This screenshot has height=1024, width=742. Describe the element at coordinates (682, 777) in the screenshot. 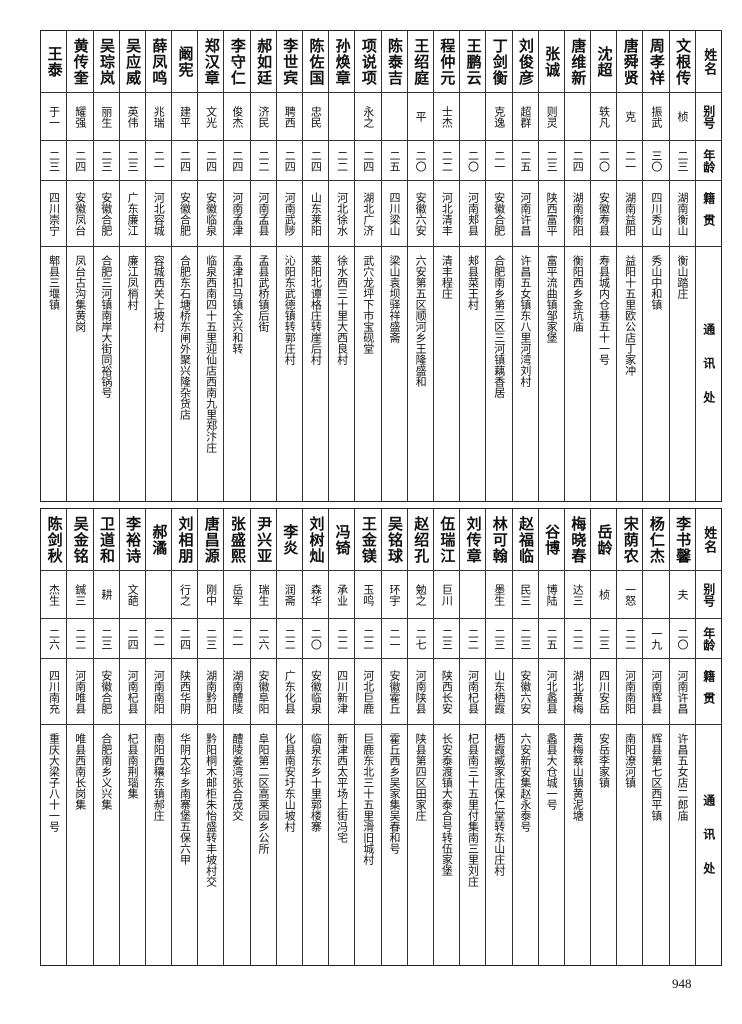

I see `cell-address: 许昌五女店二郎庙` at that location.